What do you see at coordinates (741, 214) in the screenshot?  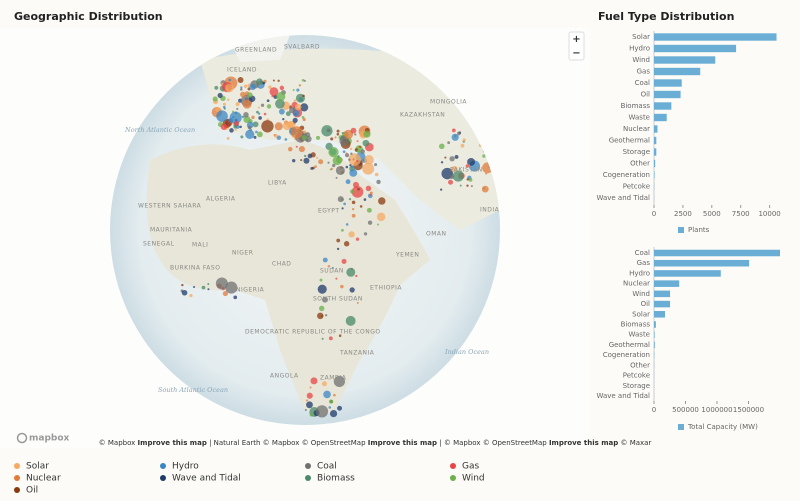 I see `x-tick-label: 7500` at bounding box center [741, 214].